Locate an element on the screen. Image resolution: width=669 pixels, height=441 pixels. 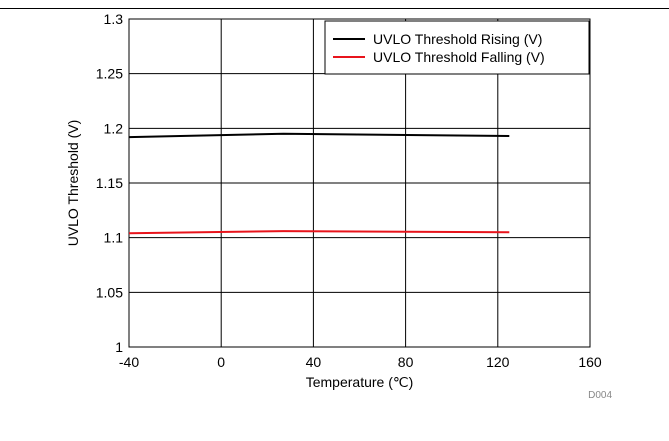
legend-box is located at coordinates (457, 47).